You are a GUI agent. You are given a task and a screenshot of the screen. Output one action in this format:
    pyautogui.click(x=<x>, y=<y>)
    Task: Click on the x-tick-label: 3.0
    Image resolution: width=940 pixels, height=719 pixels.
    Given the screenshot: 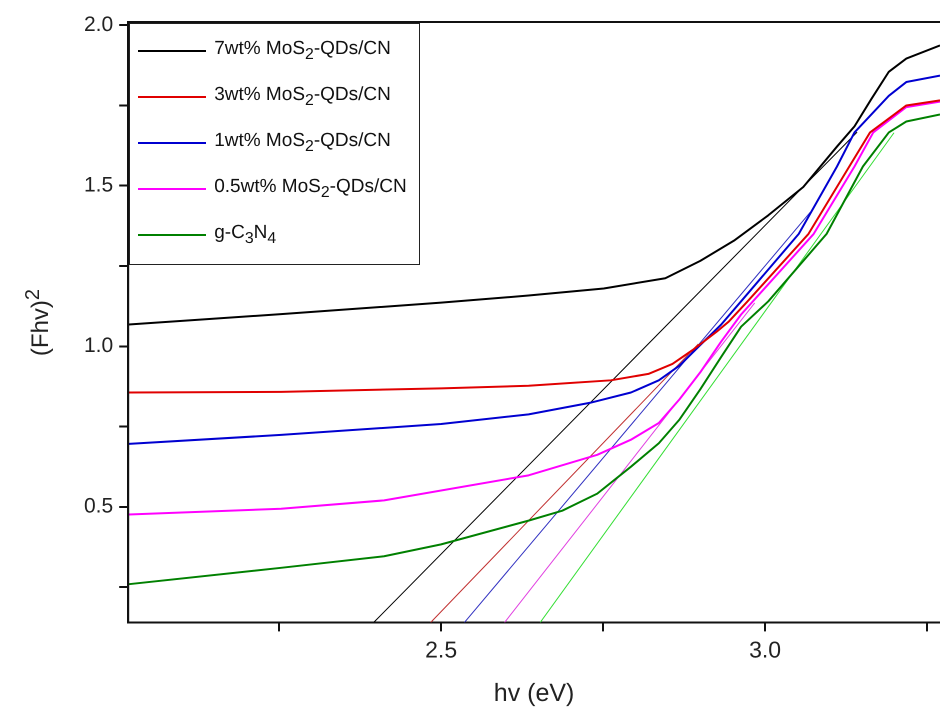 What is the action you would take?
    pyautogui.click(x=765, y=649)
    